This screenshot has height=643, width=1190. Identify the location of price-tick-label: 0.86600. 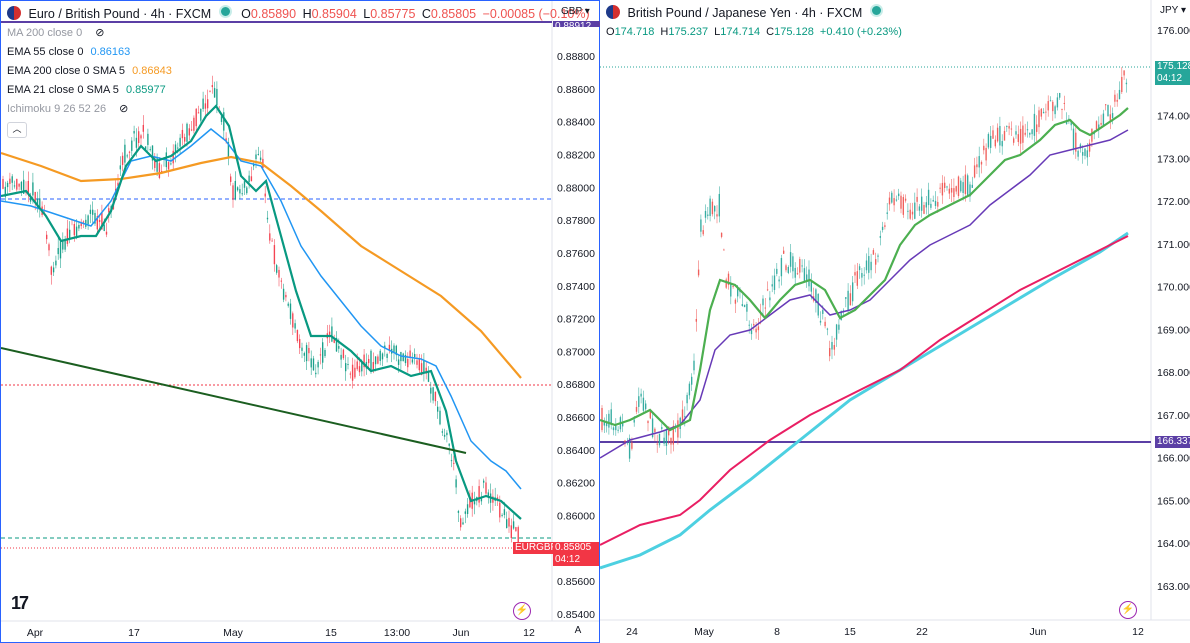
(576, 418).